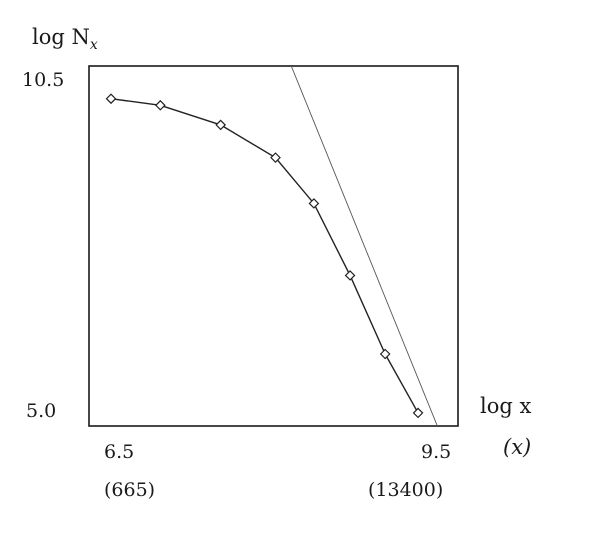 This screenshot has width=596, height=551. Describe the element at coordinates (41, 411) in the screenshot. I see `y-tick-label-bottom: 5.0` at that location.